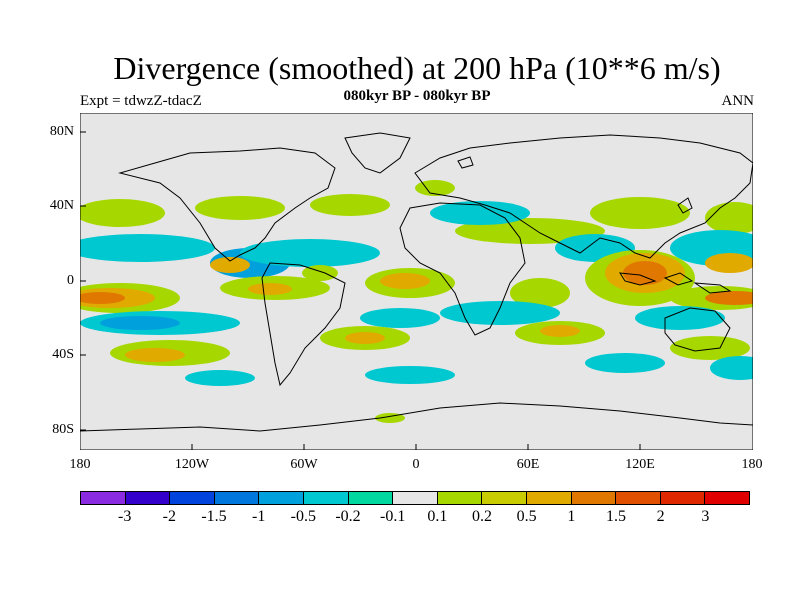  I want to click on lat-label-80s: 80S, so click(63, 429).